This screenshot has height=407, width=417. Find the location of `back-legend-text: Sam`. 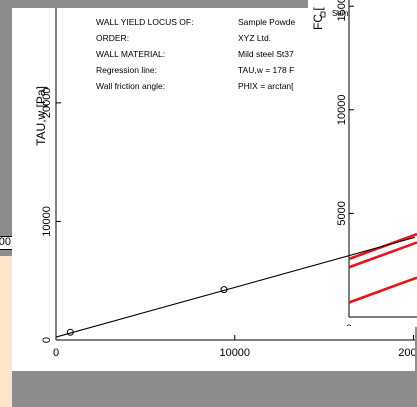

back-legend-text: Sam is located at coordinates (340, 13).